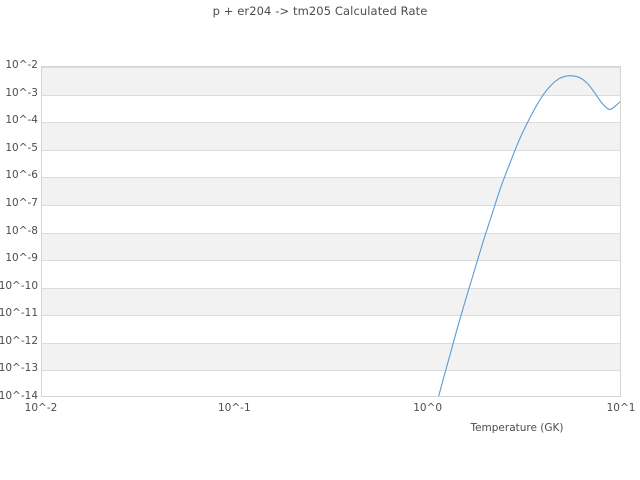 The image size is (640, 480). Describe the element at coordinates (428, 408) in the screenshot. I see `x-tick-label: 10^0` at that location.